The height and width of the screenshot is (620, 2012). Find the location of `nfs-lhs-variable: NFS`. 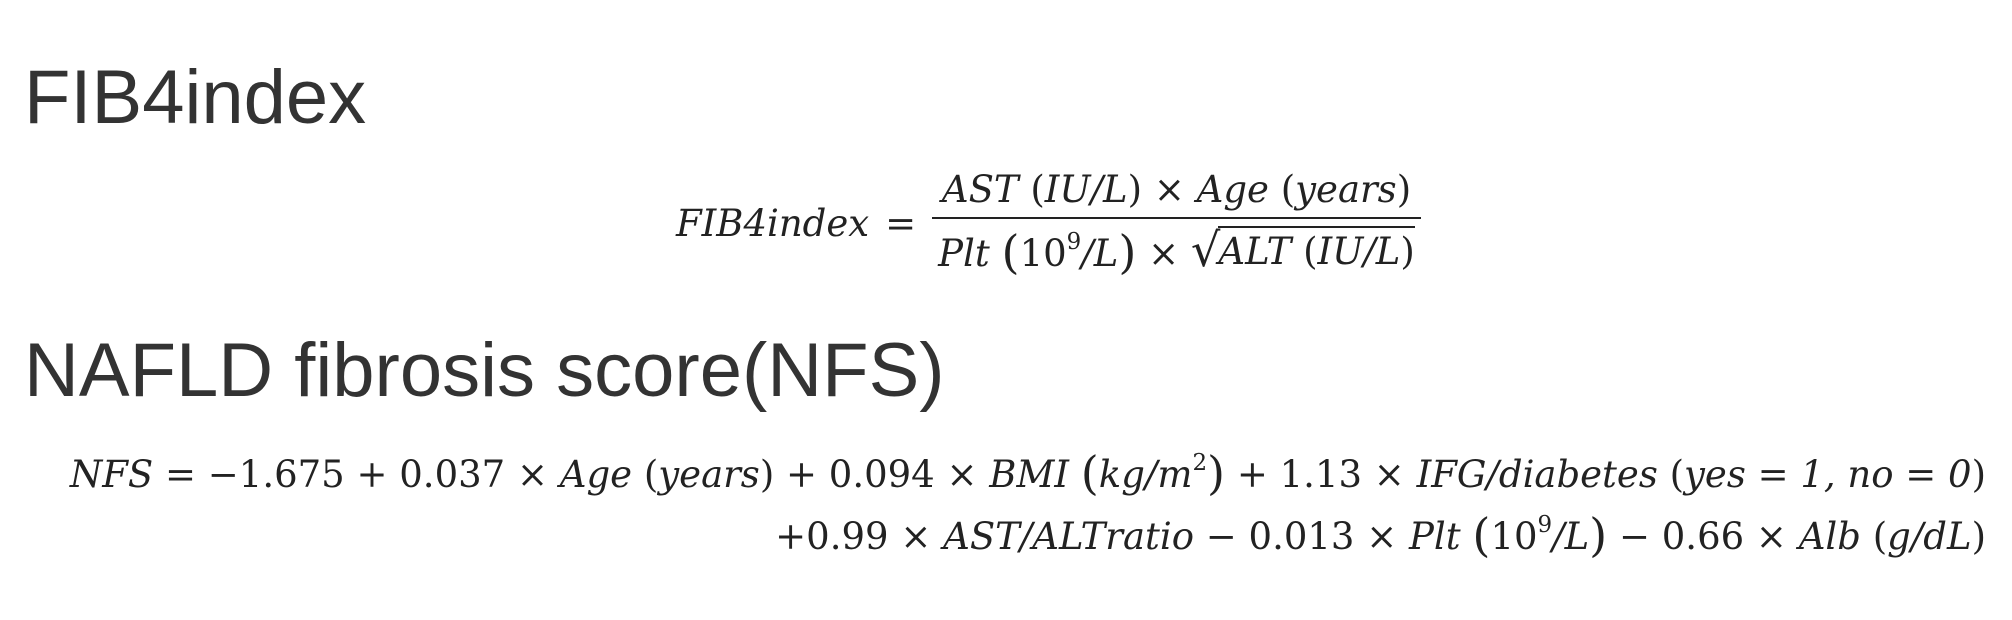

nfs-lhs-variable: NFS is located at coordinates (111, 474).